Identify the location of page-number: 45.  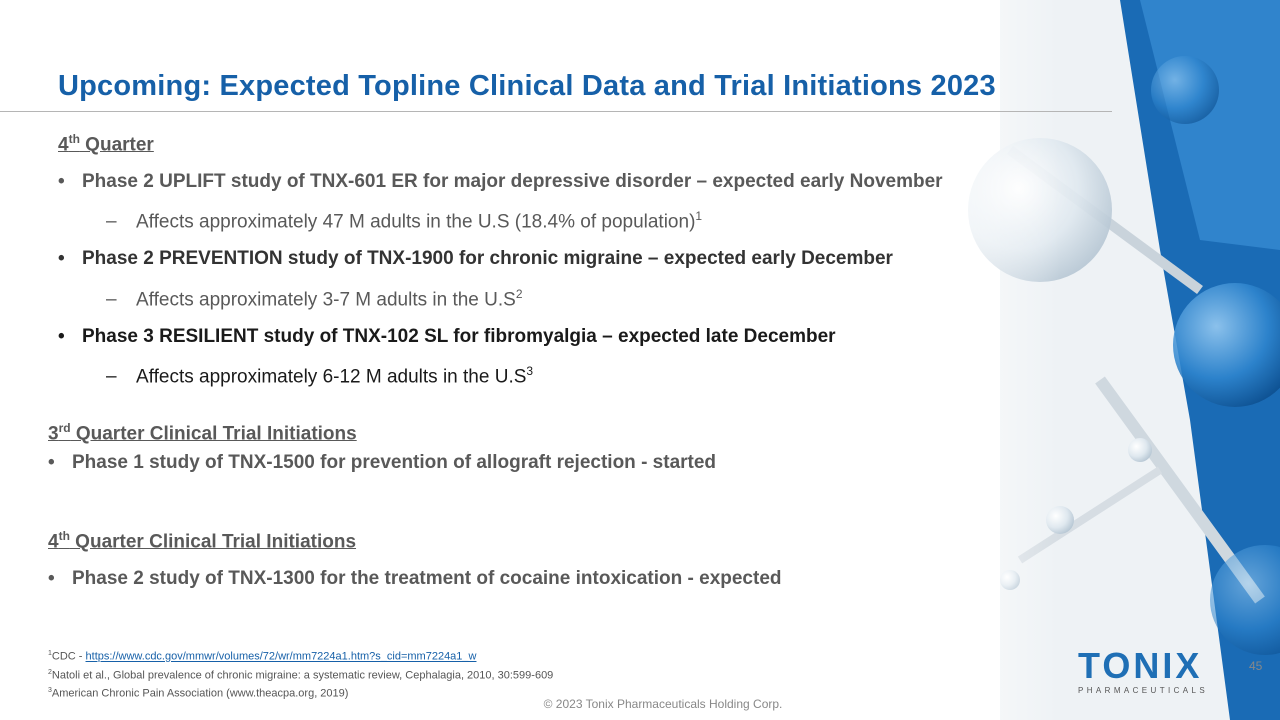
(1256, 666).